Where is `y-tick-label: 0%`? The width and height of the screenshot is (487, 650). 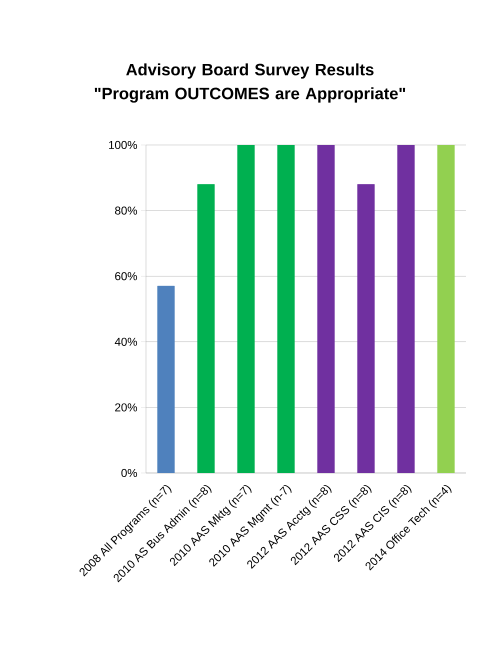
y-tick-label: 0% is located at coordinates (129, 473).